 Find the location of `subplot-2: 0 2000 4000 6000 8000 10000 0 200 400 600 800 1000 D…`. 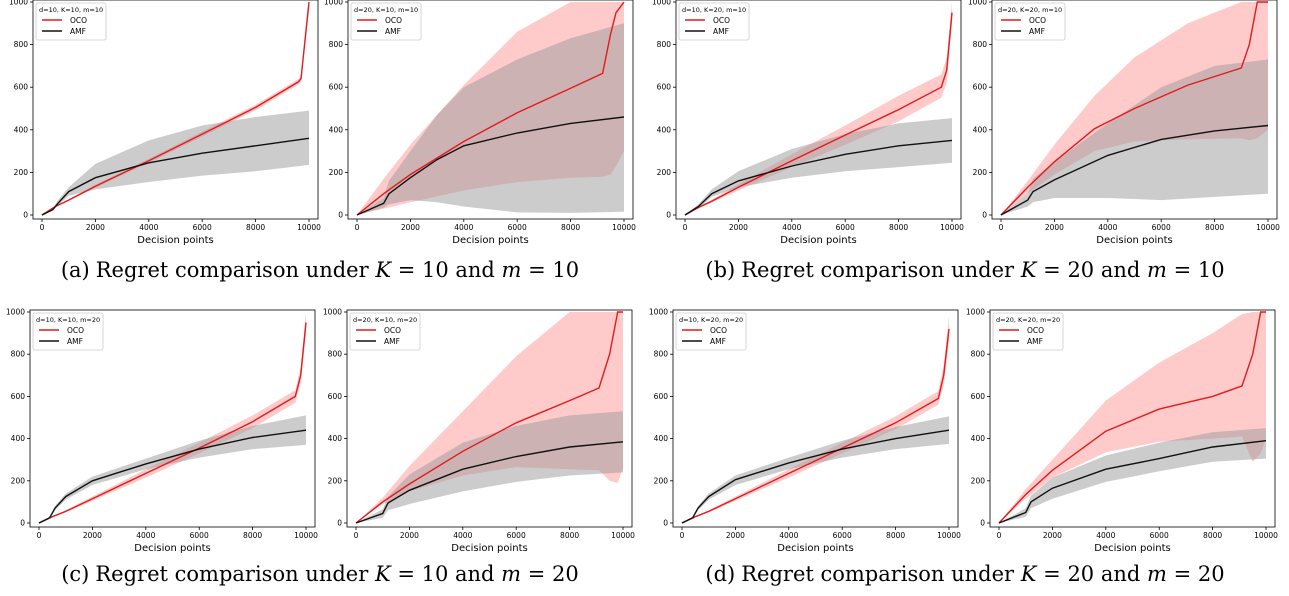

subplot-2: 0 2000 4000 6000 8000 10000 0 200 400 600 800 1000 D… is located at coordinates (480, 123).